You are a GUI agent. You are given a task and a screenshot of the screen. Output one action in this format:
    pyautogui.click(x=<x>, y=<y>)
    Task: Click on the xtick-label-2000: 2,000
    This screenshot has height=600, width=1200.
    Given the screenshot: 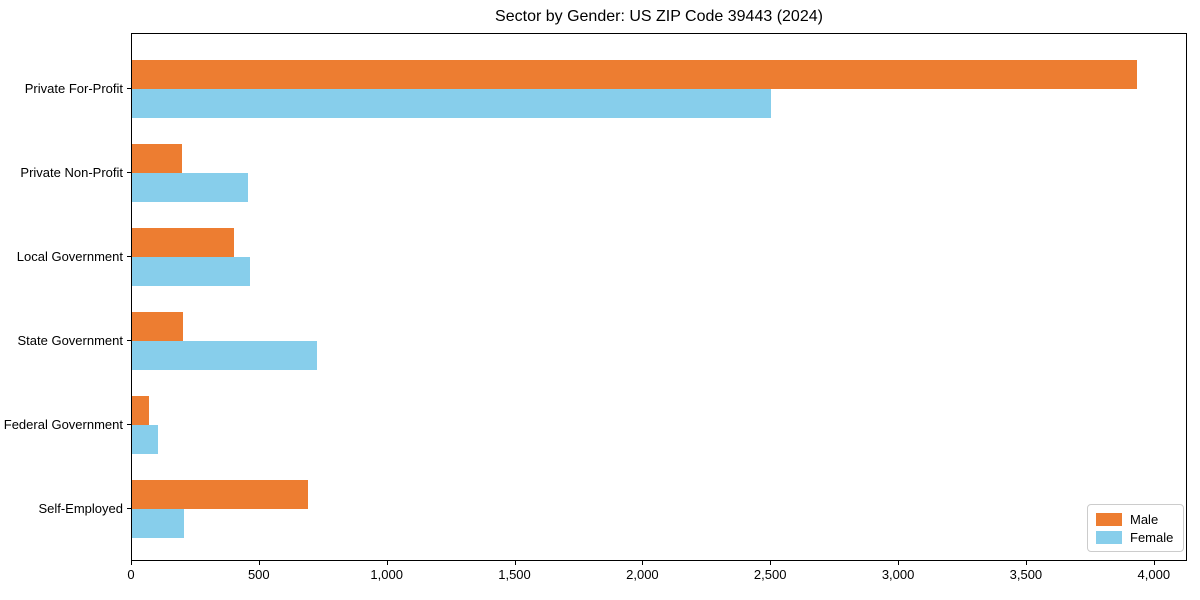 What is the action you would take?
    pyautogui.click(x=642, y=574)
    